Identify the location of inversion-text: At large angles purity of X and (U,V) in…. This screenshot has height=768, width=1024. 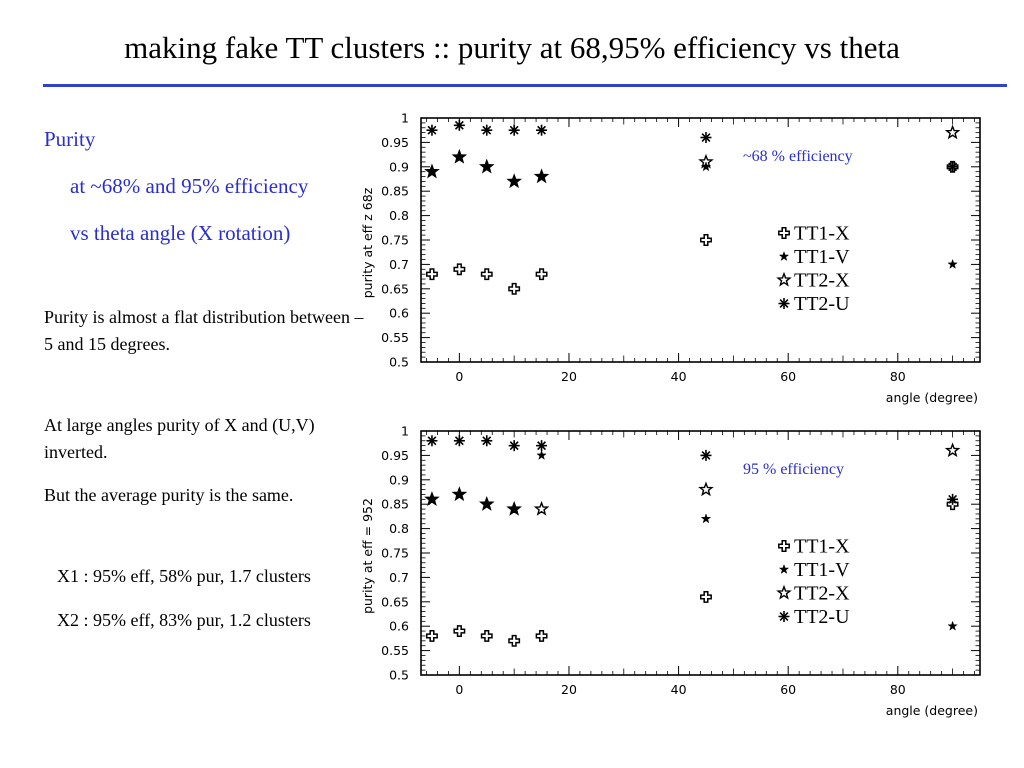
(179, 438).